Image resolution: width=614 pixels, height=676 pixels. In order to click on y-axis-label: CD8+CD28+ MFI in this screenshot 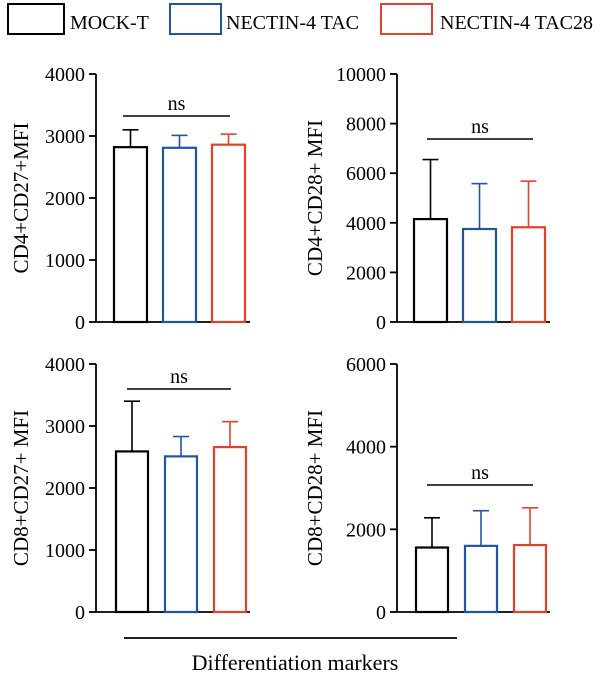, I will do `click(315, 488)`.